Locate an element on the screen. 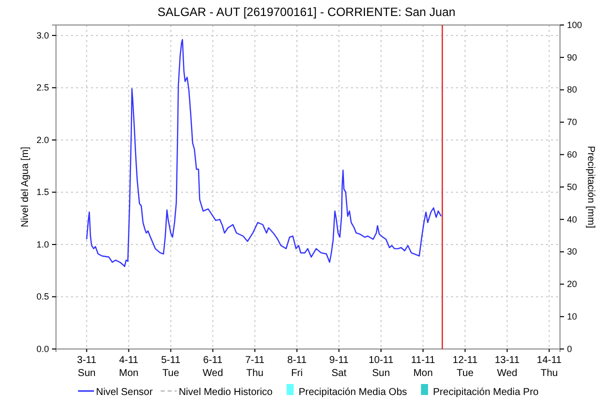 The image size is (613, 404). x-tick-label: 10-11 Sun is located at coordinates (381, 367).